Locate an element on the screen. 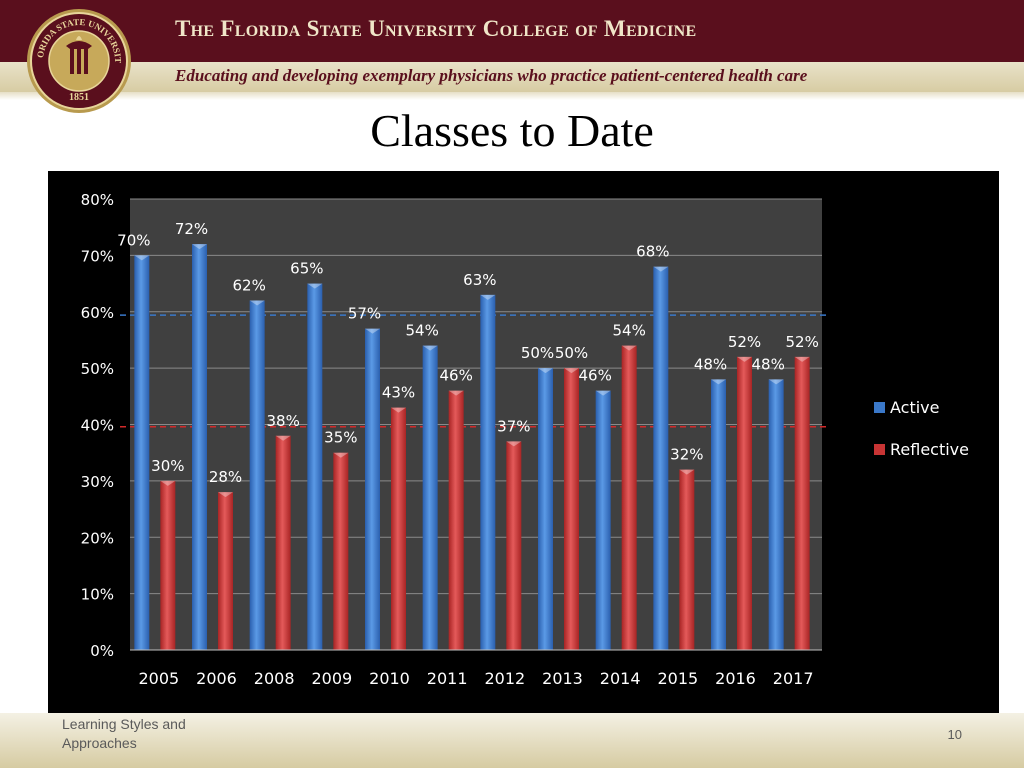  x-tick-label: 2009 is located at coordinates (331, 678).